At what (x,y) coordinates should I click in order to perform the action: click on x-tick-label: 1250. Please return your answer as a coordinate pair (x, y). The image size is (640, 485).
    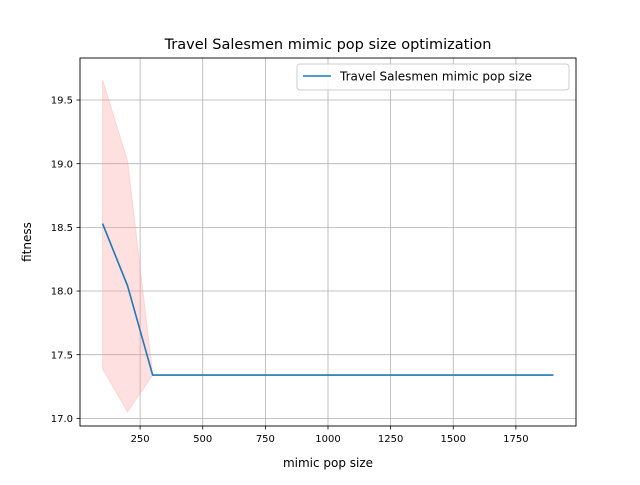
    Looking at the image, I should click on (390, 439).